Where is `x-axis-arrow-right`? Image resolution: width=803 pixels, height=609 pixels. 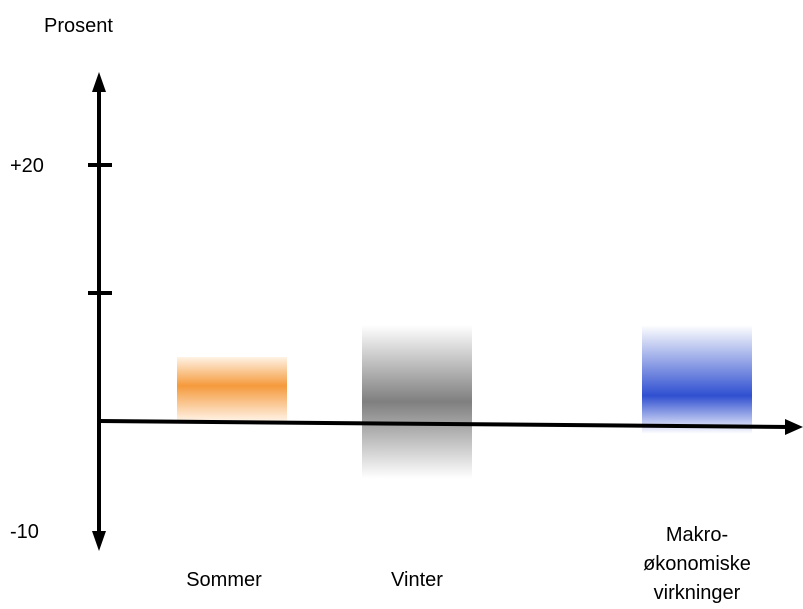
x-axis-arrow-right is located at coordinates (794, 427).